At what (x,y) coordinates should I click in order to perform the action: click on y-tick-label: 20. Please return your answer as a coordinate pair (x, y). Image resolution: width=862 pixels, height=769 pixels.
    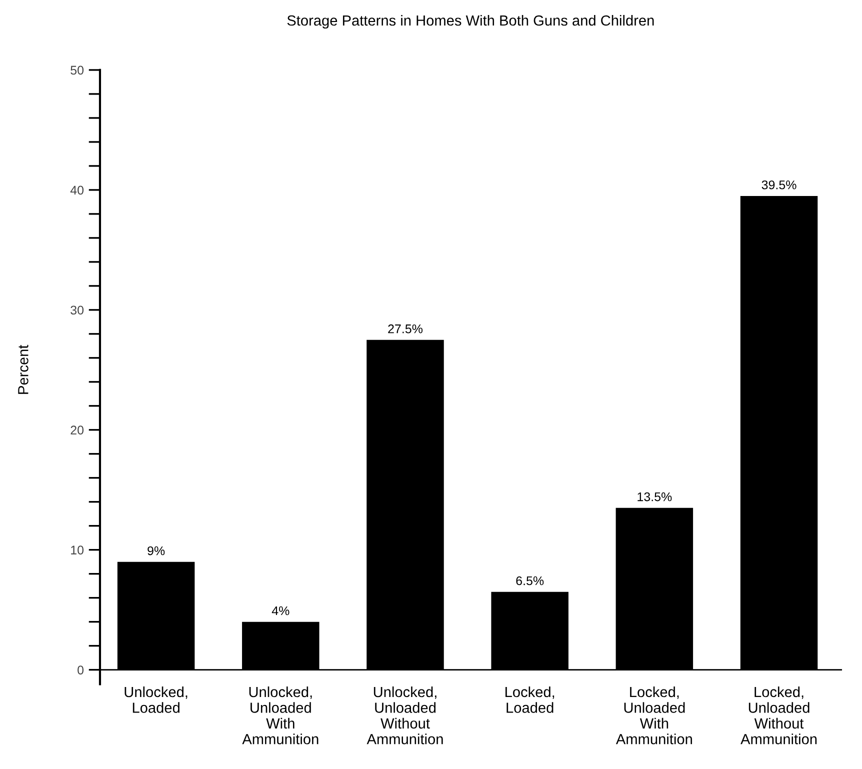
    Looking at the image, I should click on (77, 430).